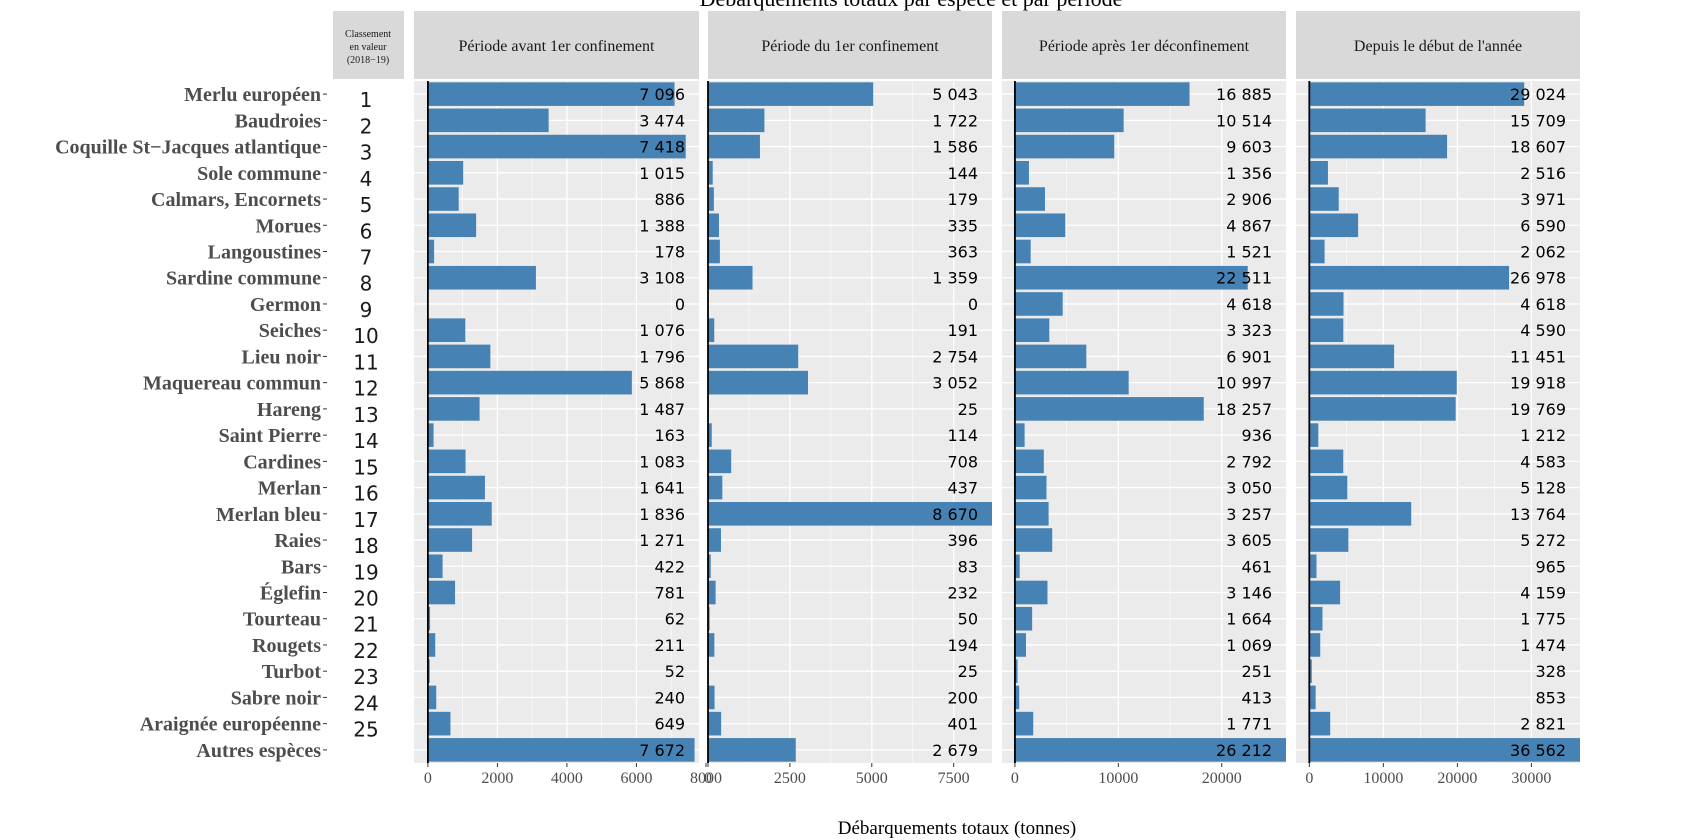 This screenshot has height=840, width=1681. Describe the element at coordinates (1249, 252) in the screenshot. I see `value-label: 1 521` at that location.